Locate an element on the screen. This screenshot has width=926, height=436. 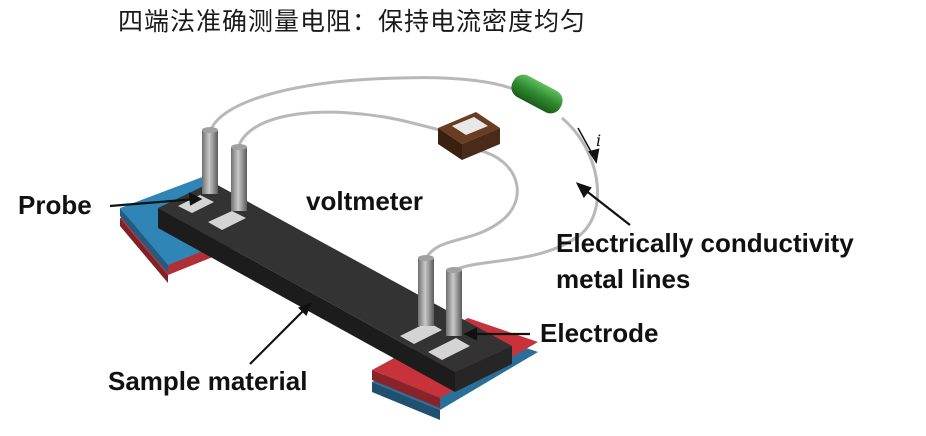
diagram-title: 四端法准确测量电阻：保持电流密度均匀 is located at coordinates (352, 21).